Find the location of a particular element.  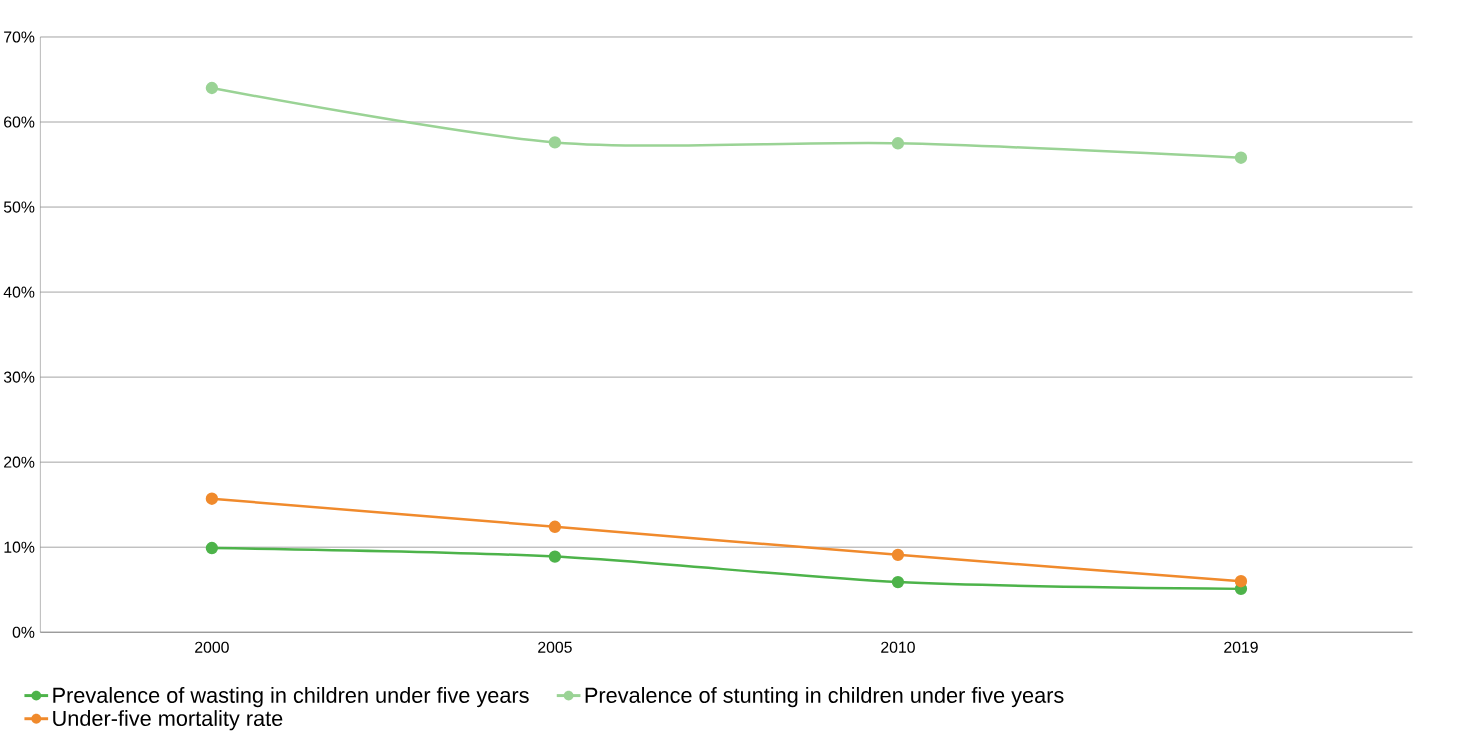

y-tick-label: 70% is located at coordinates (19, 37).